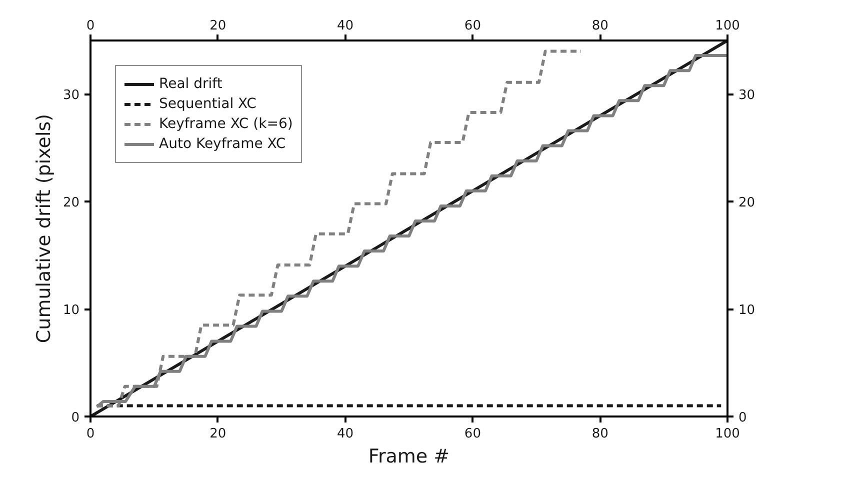  Describe the element at coordinates (218, 26) in the screenshot. I see `x-tick-label: 20` at that location.